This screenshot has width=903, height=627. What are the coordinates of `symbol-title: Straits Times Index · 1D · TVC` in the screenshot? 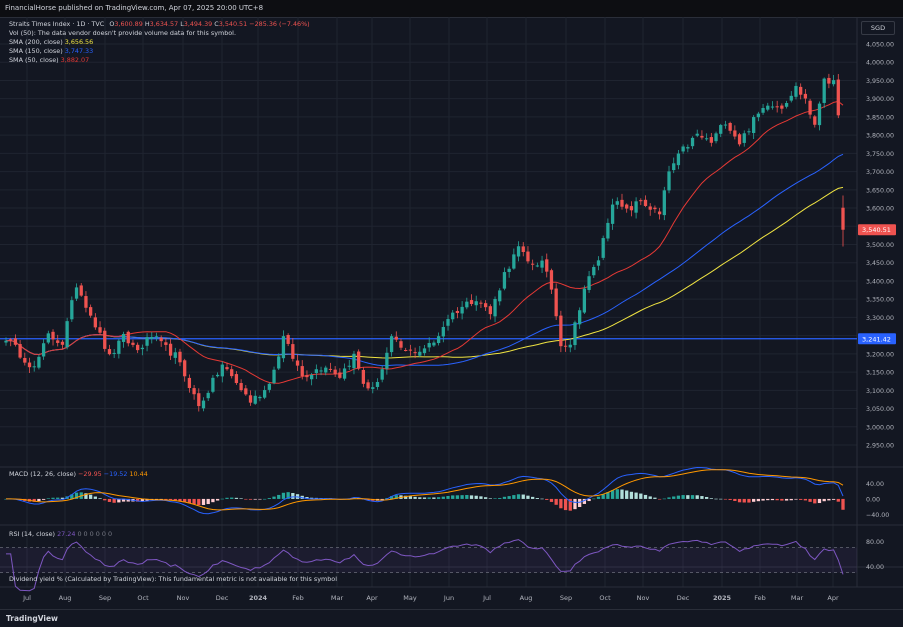 It's located at (57, 24).